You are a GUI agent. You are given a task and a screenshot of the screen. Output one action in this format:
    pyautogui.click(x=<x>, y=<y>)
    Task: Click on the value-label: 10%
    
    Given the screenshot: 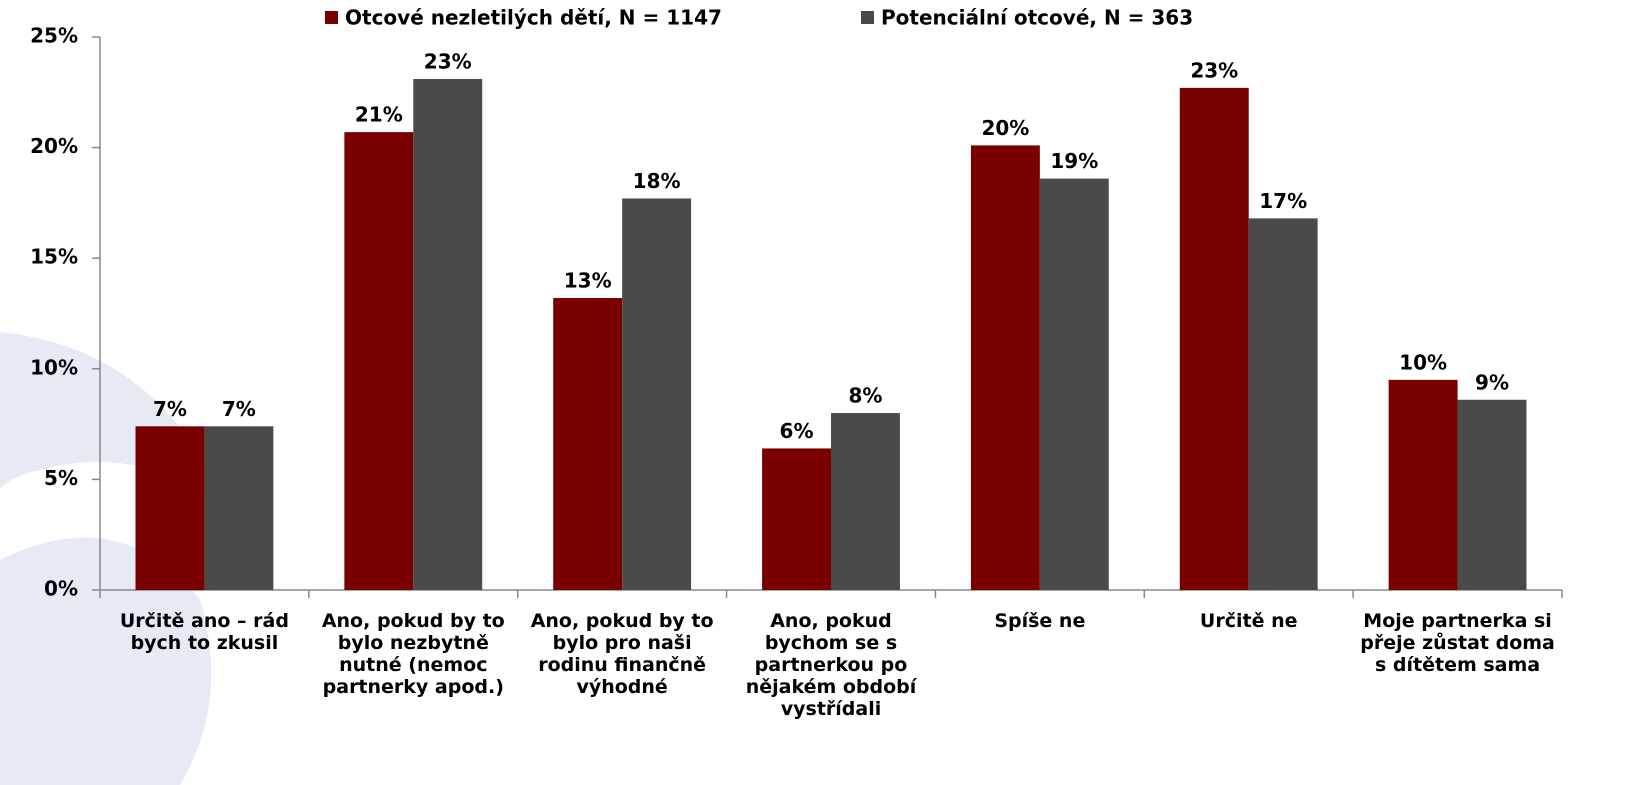 What is the action you would take?
    pyautogui.click(x=1423, y=362)
    